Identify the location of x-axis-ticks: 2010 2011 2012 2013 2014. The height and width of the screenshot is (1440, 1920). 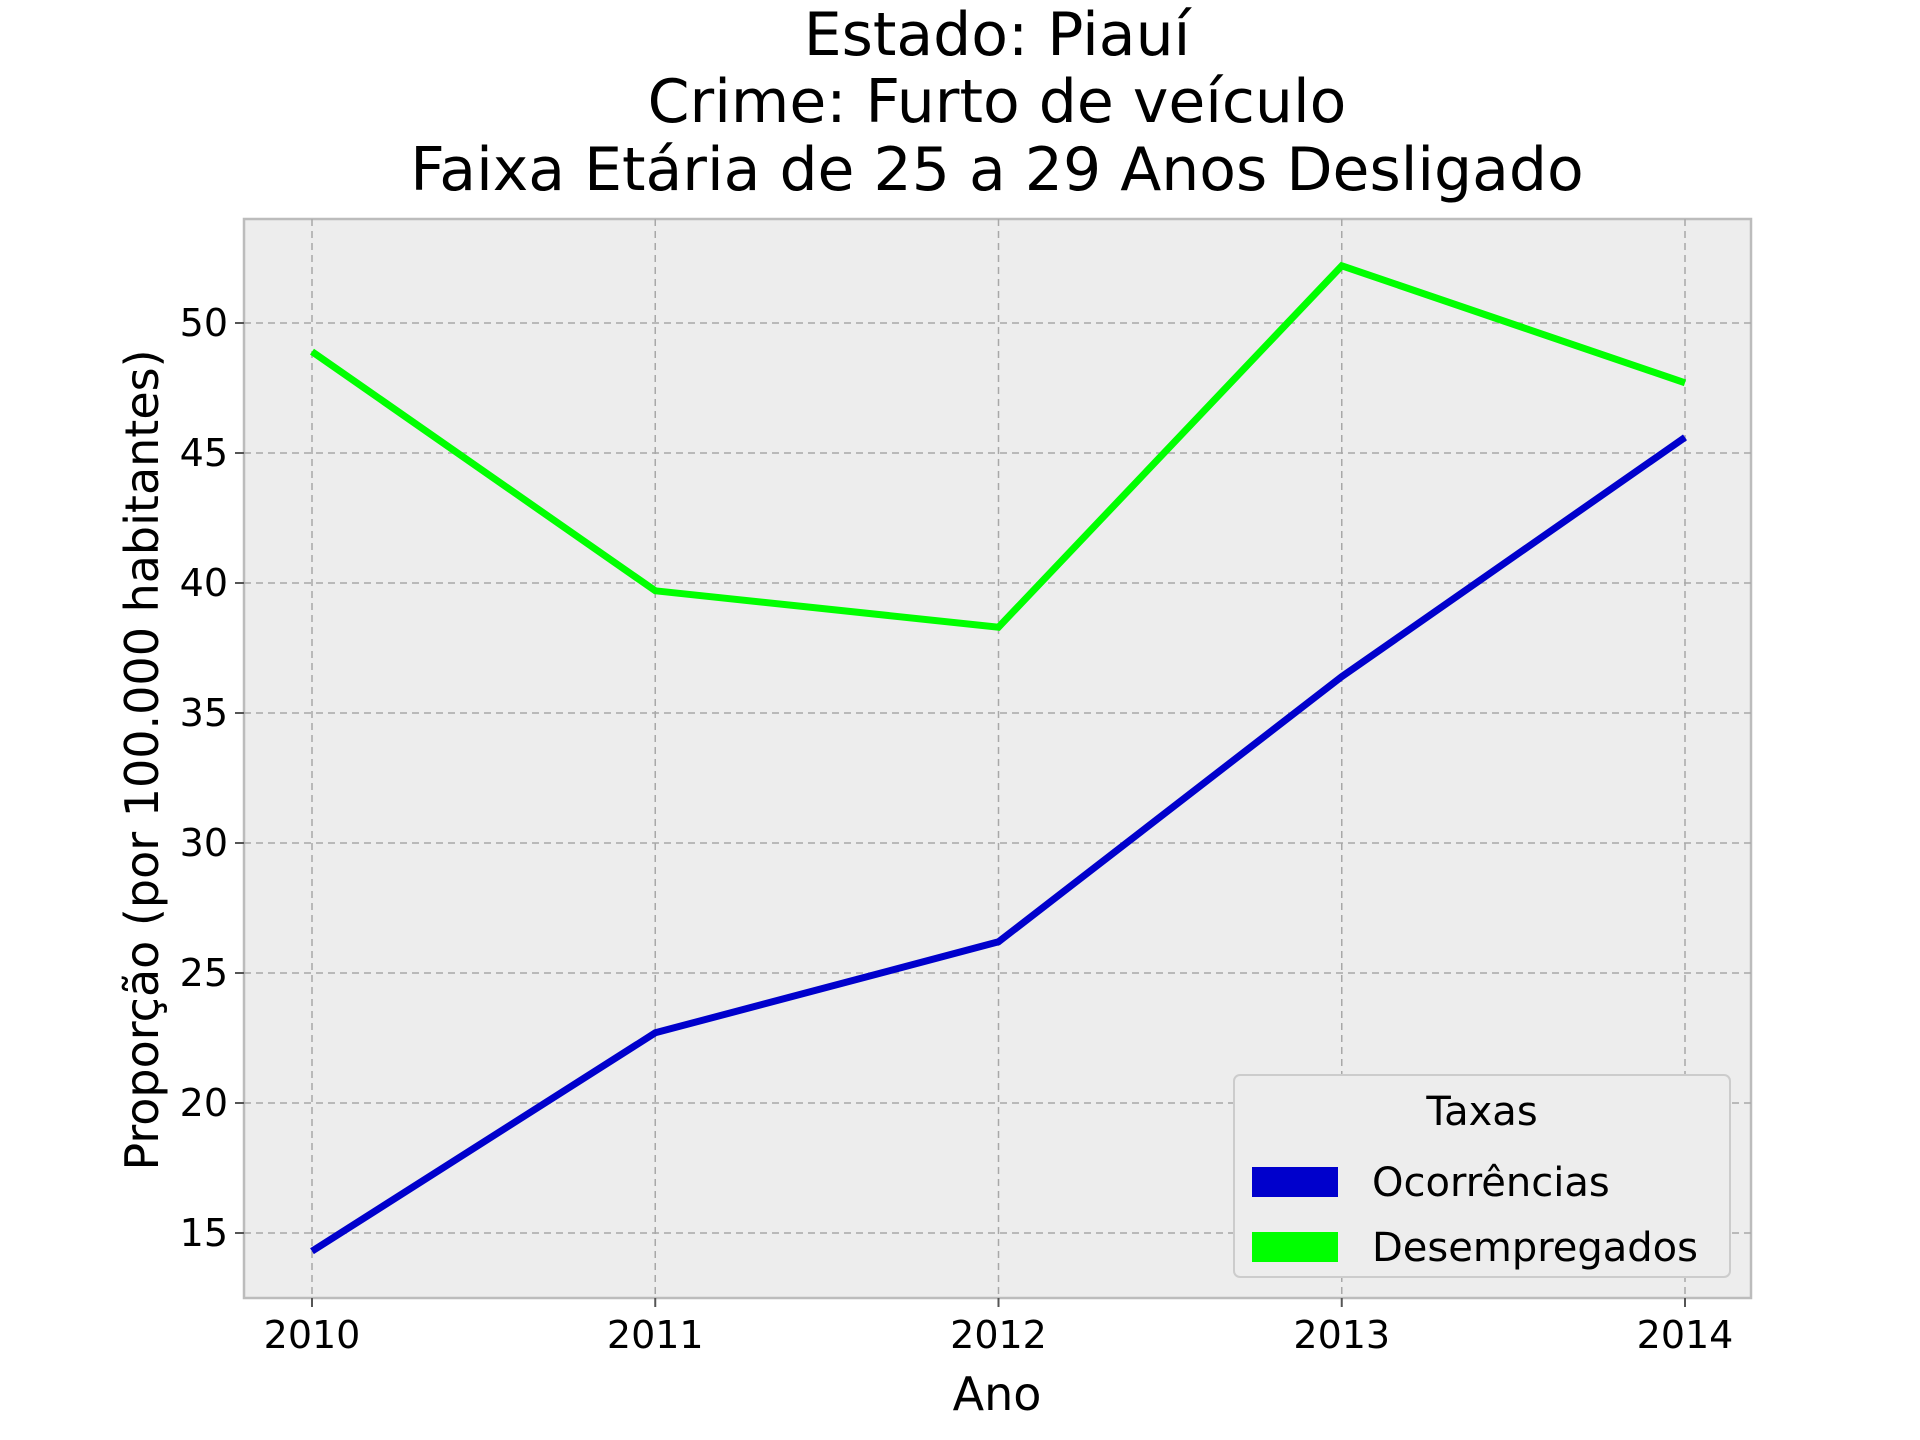
(999, 1327).